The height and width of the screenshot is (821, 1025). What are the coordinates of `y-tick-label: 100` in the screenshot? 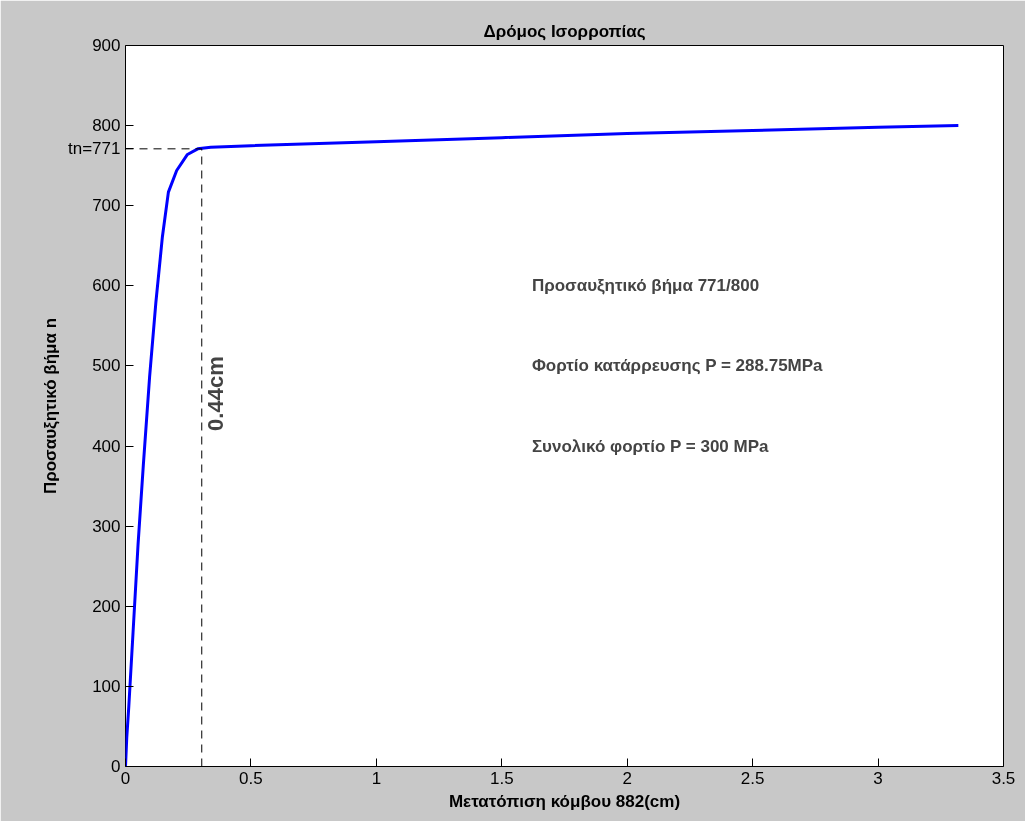 It's located at (106, 686).